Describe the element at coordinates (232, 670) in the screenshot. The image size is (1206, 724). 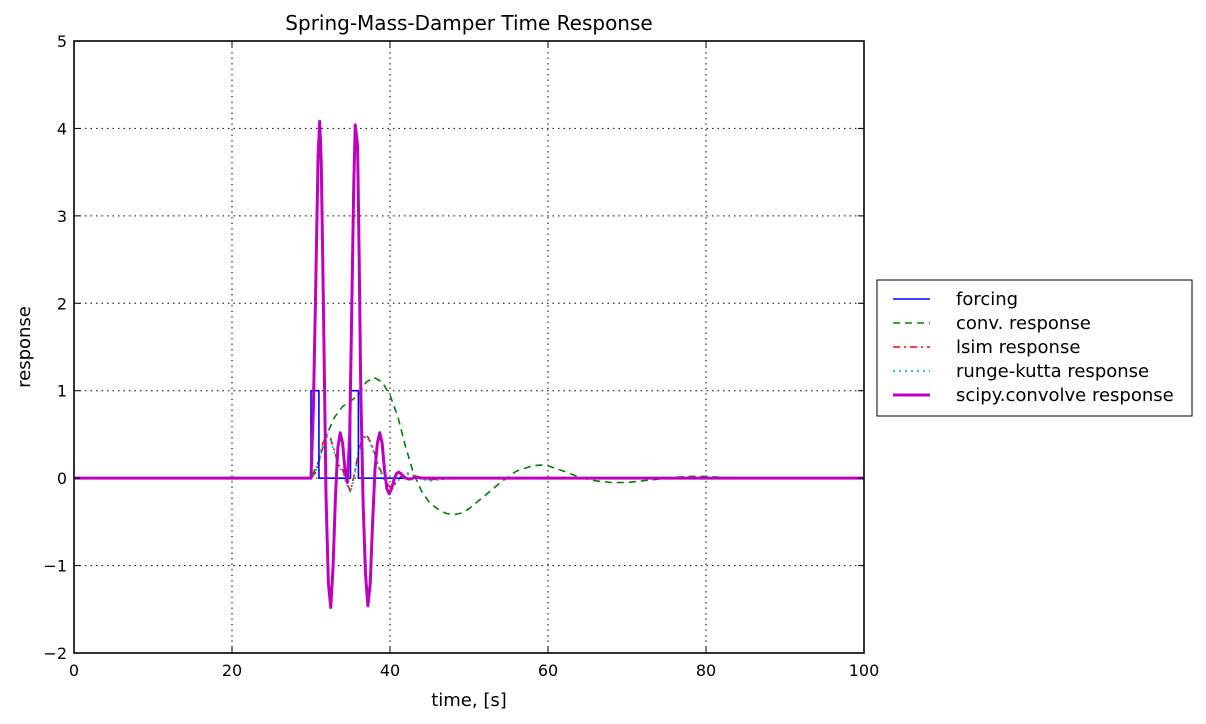
I see `x-tick-label: 20` at that location.